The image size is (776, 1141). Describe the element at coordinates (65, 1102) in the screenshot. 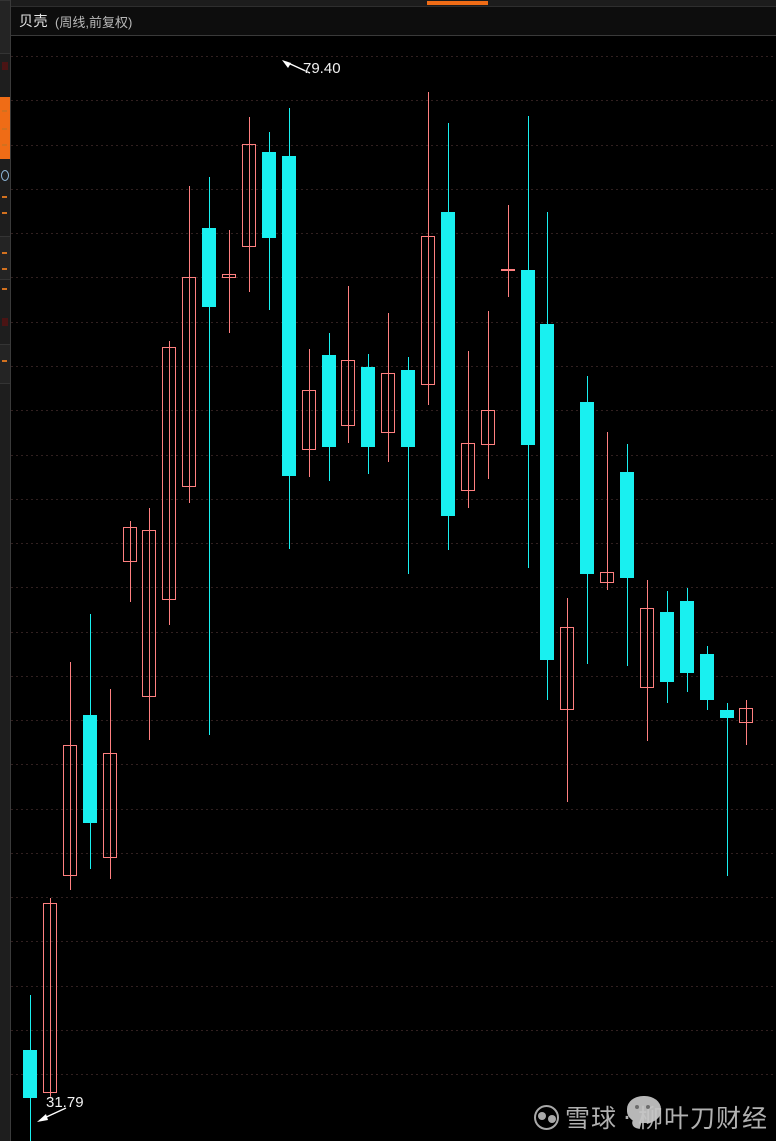

I see `low-price-label: 31.79` at that location.